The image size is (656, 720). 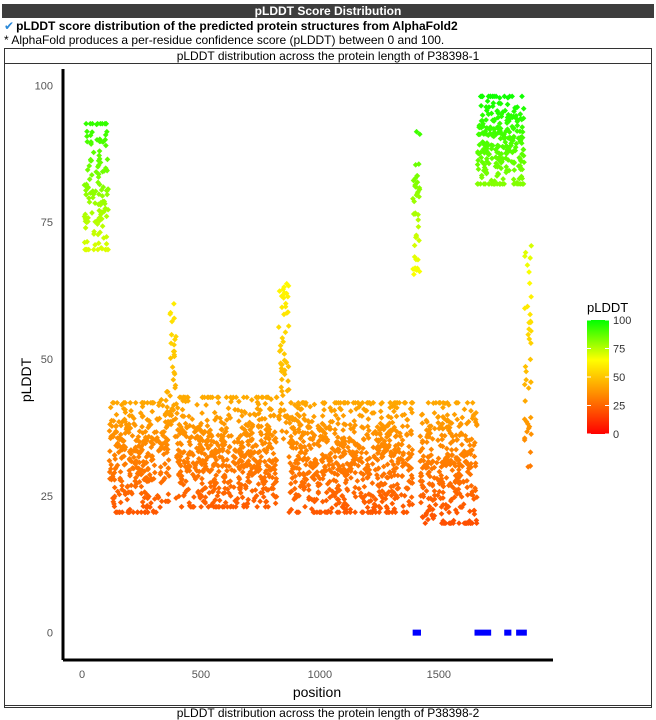 What do you see at coordinates (44, 86) in the screenshot?
I see `y-tick-label: 100` at bounding box center [44, 86].